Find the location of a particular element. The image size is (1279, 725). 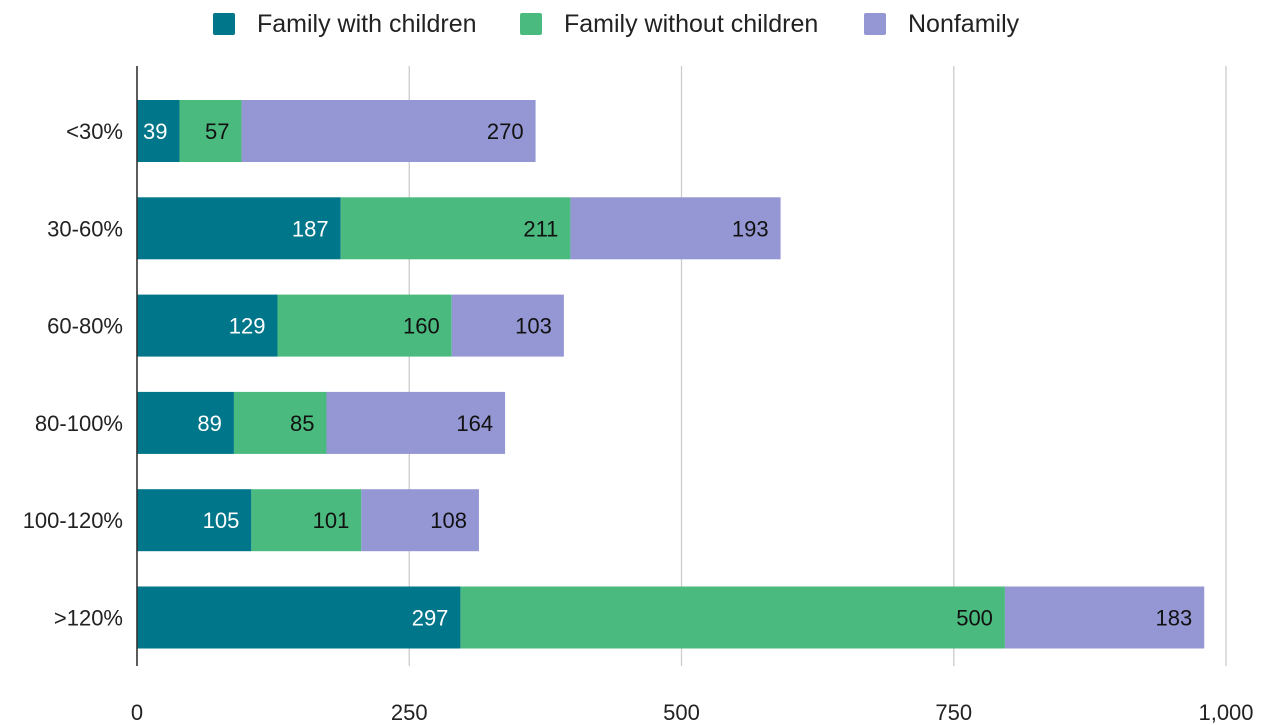

data-label: 129 is located at coordinates (247, 326).